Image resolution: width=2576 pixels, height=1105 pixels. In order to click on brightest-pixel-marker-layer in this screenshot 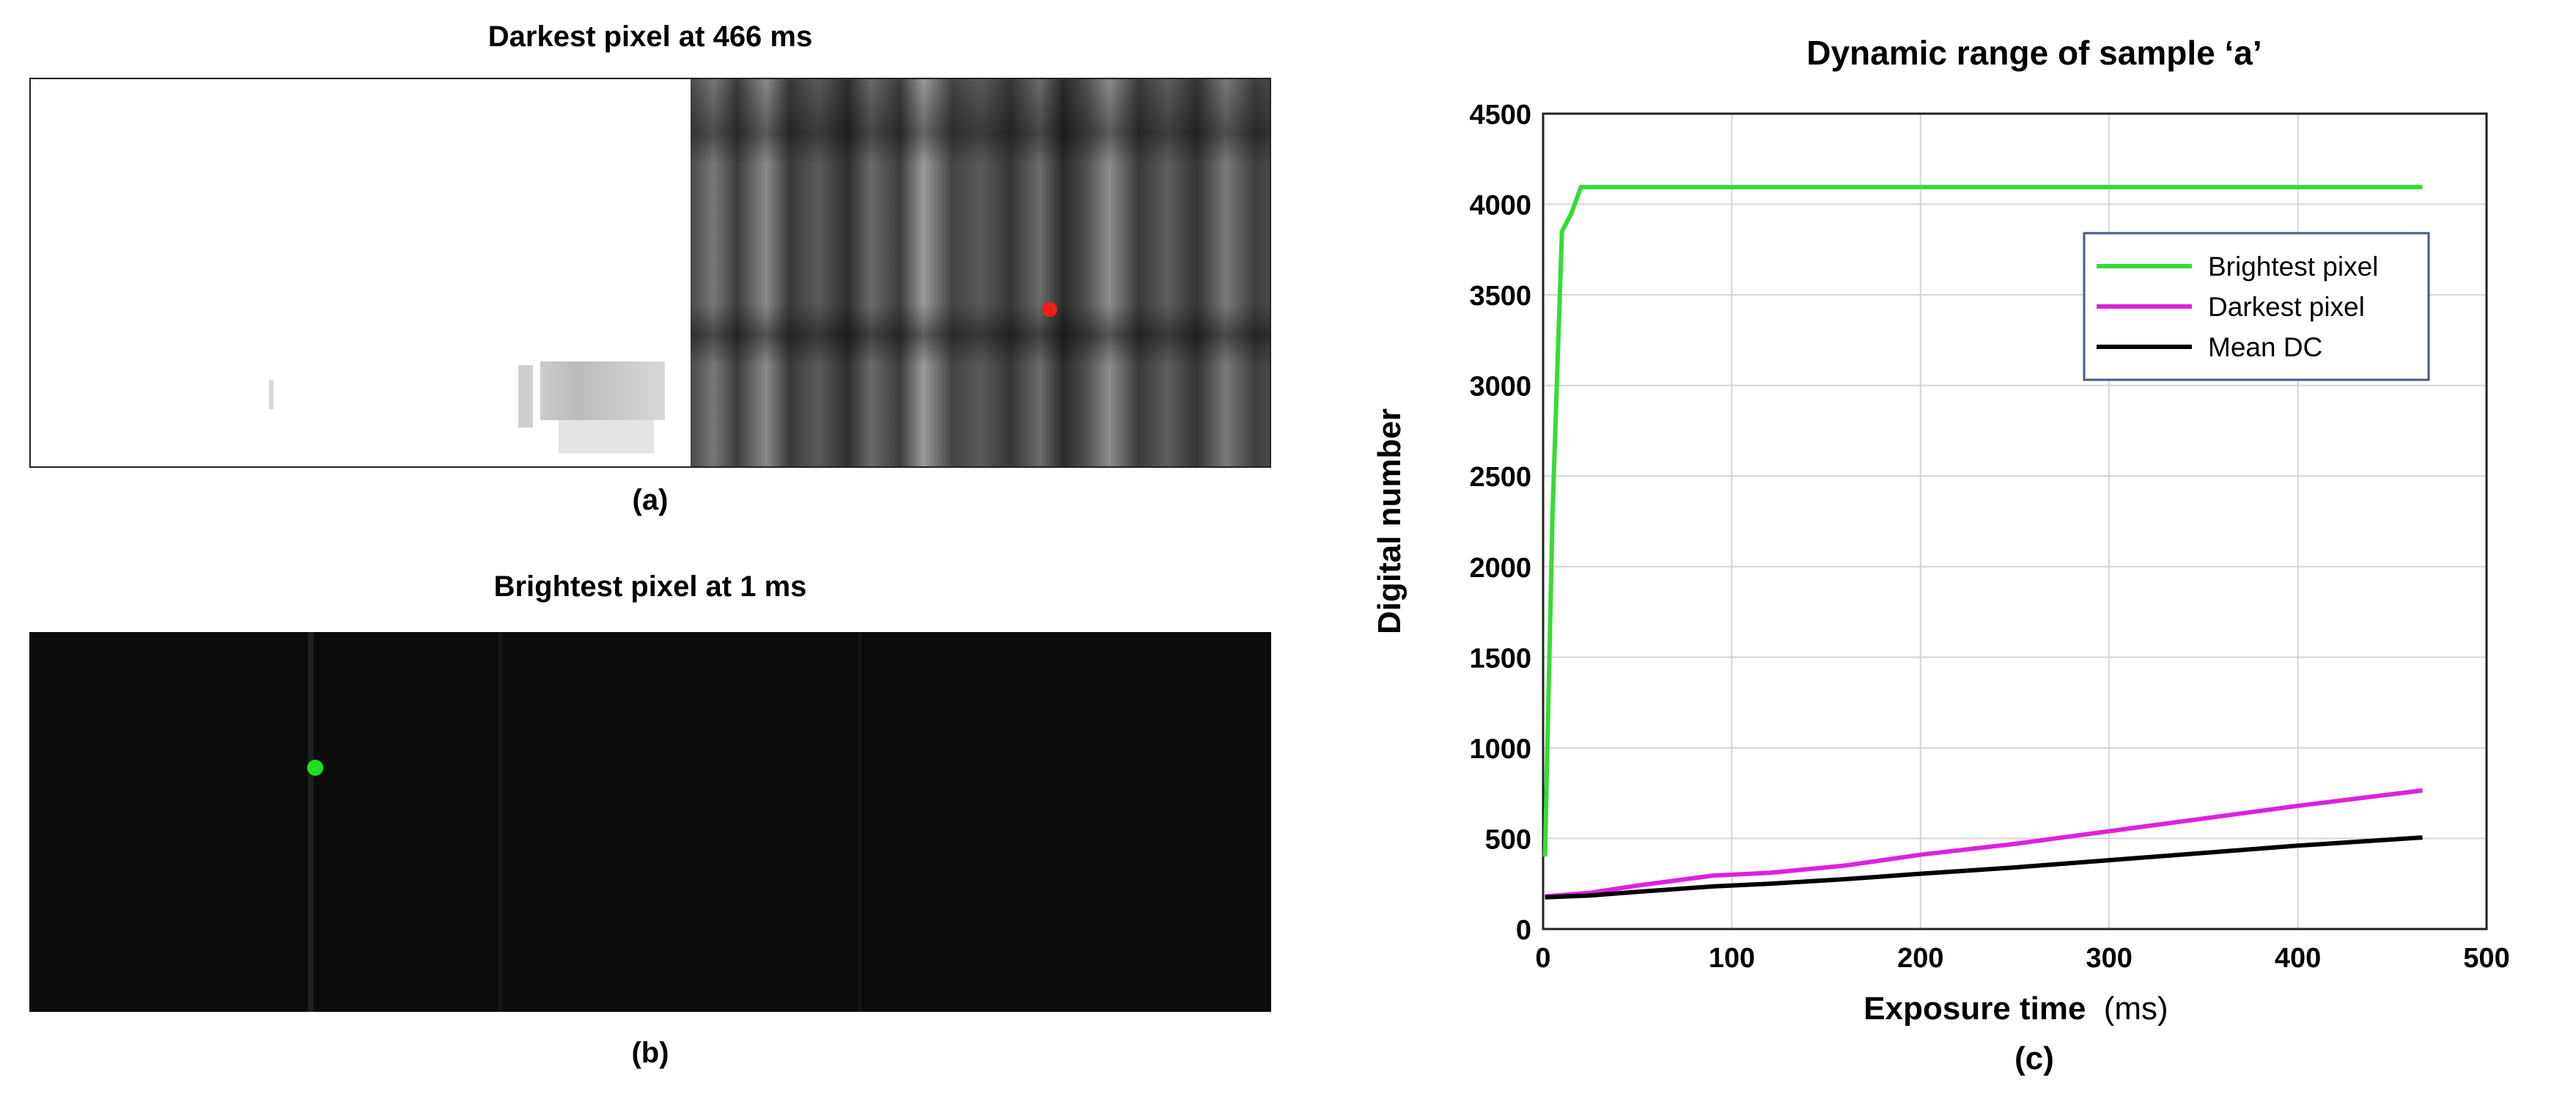, I will do `click(315, 768)`.